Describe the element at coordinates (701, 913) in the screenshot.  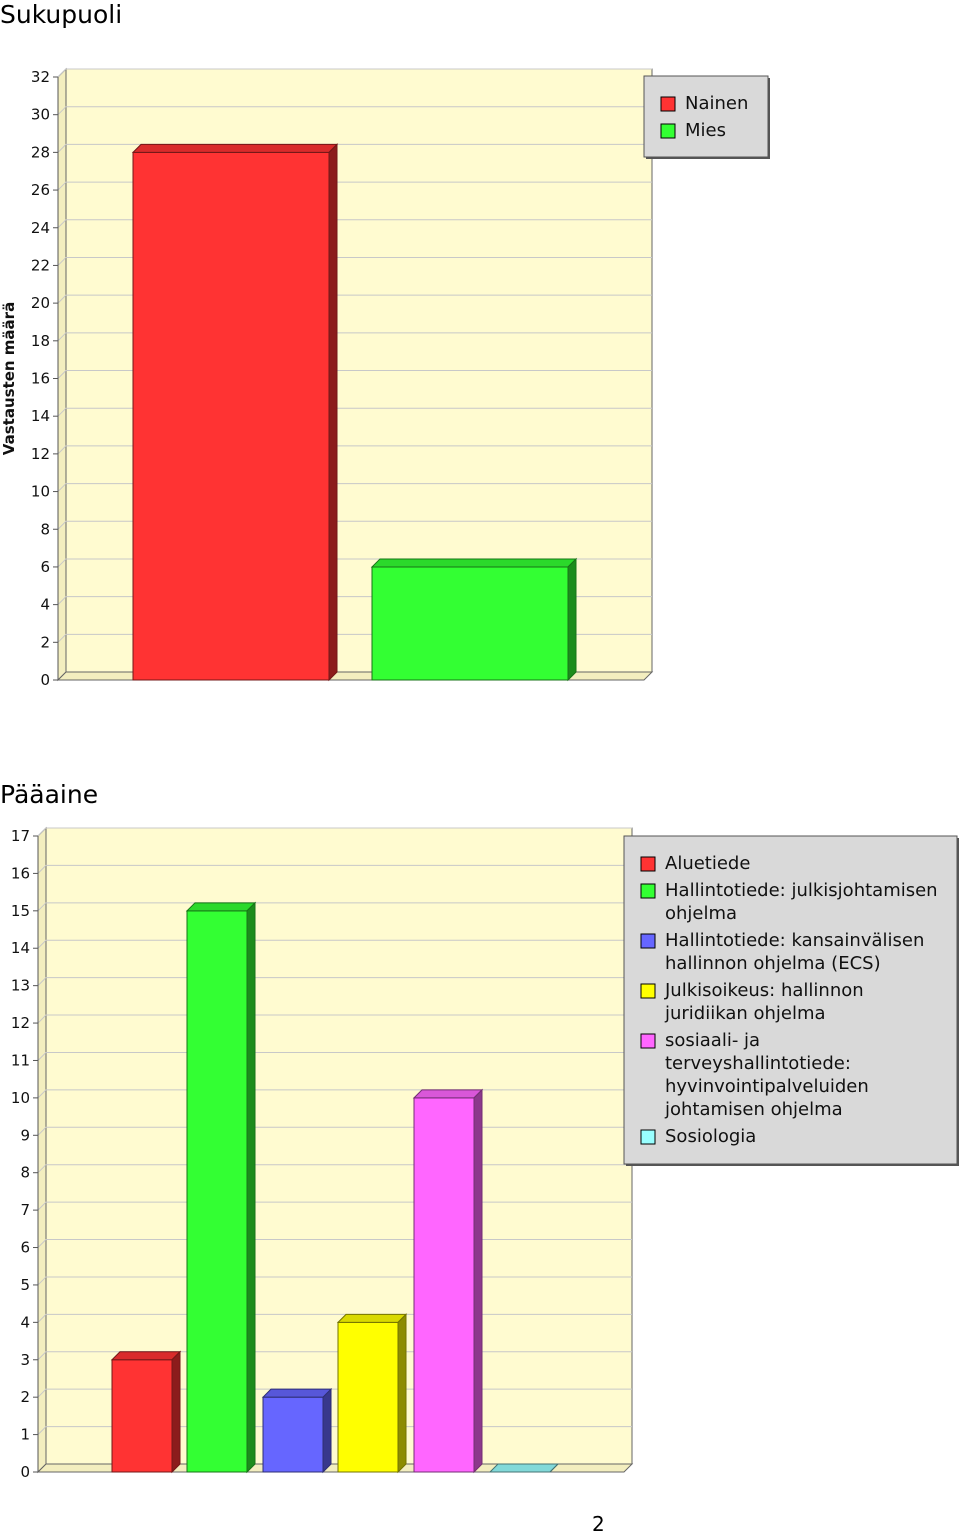
I see `legend-label: ohjelma` at that location.